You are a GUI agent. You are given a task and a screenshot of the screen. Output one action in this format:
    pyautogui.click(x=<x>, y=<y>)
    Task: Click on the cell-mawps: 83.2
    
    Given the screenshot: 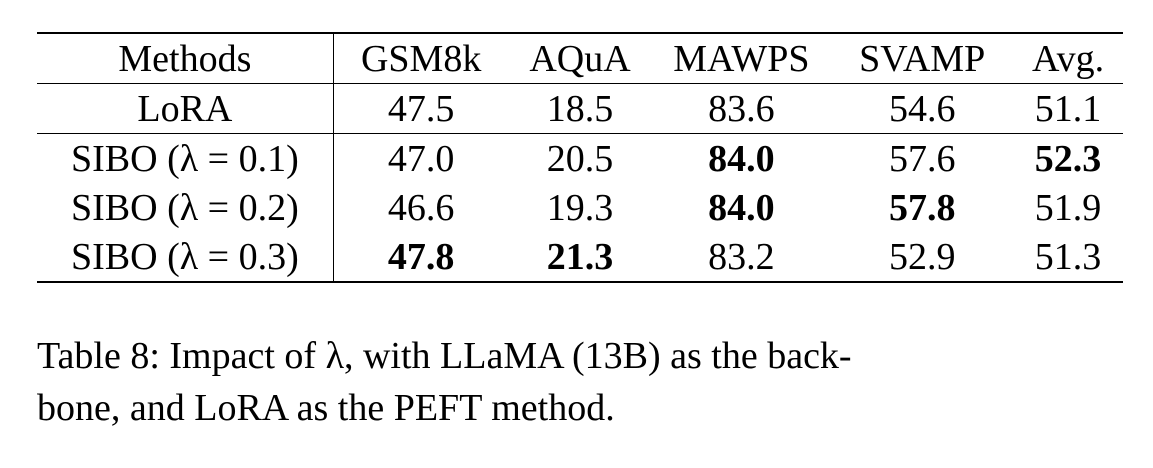 What is the action you would take?
    pyautogui.click(x=741, y=256)
    